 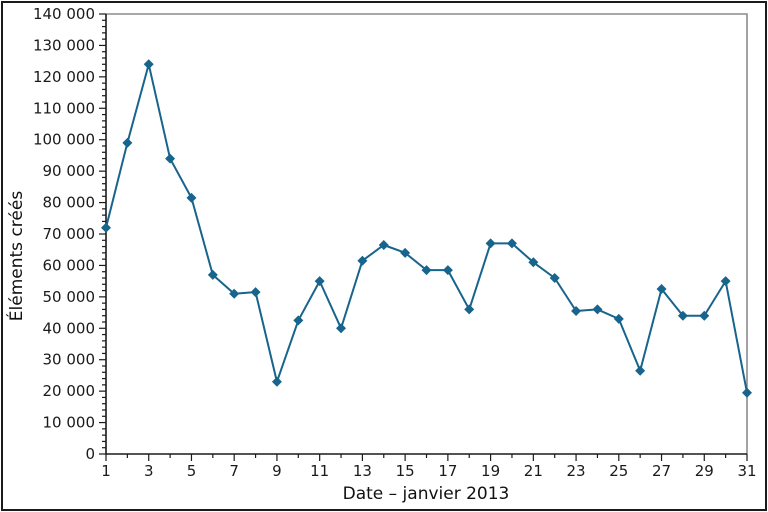 What do you see at coordinates (69, 203) in the screenshot?
I see `svg-text: 80 000` at bounding box center [69, 203].